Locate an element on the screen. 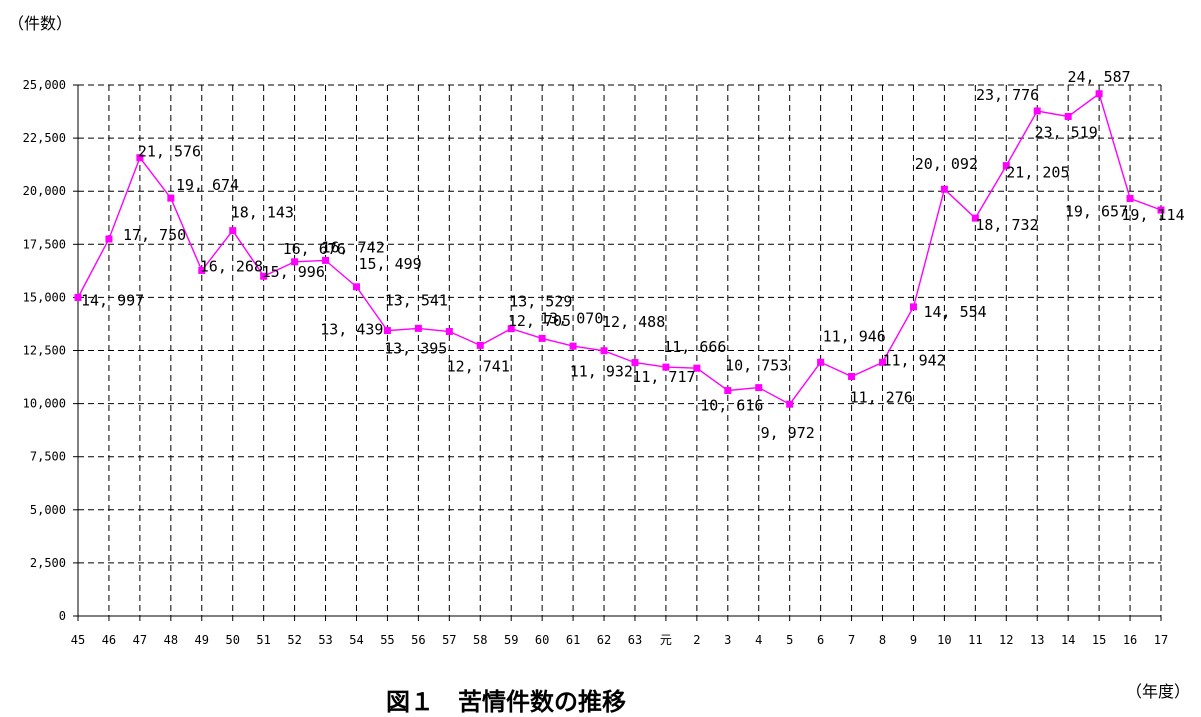 The image size is (1201, 717). data-label: 13, 395 is located at coordinates (415, 348).